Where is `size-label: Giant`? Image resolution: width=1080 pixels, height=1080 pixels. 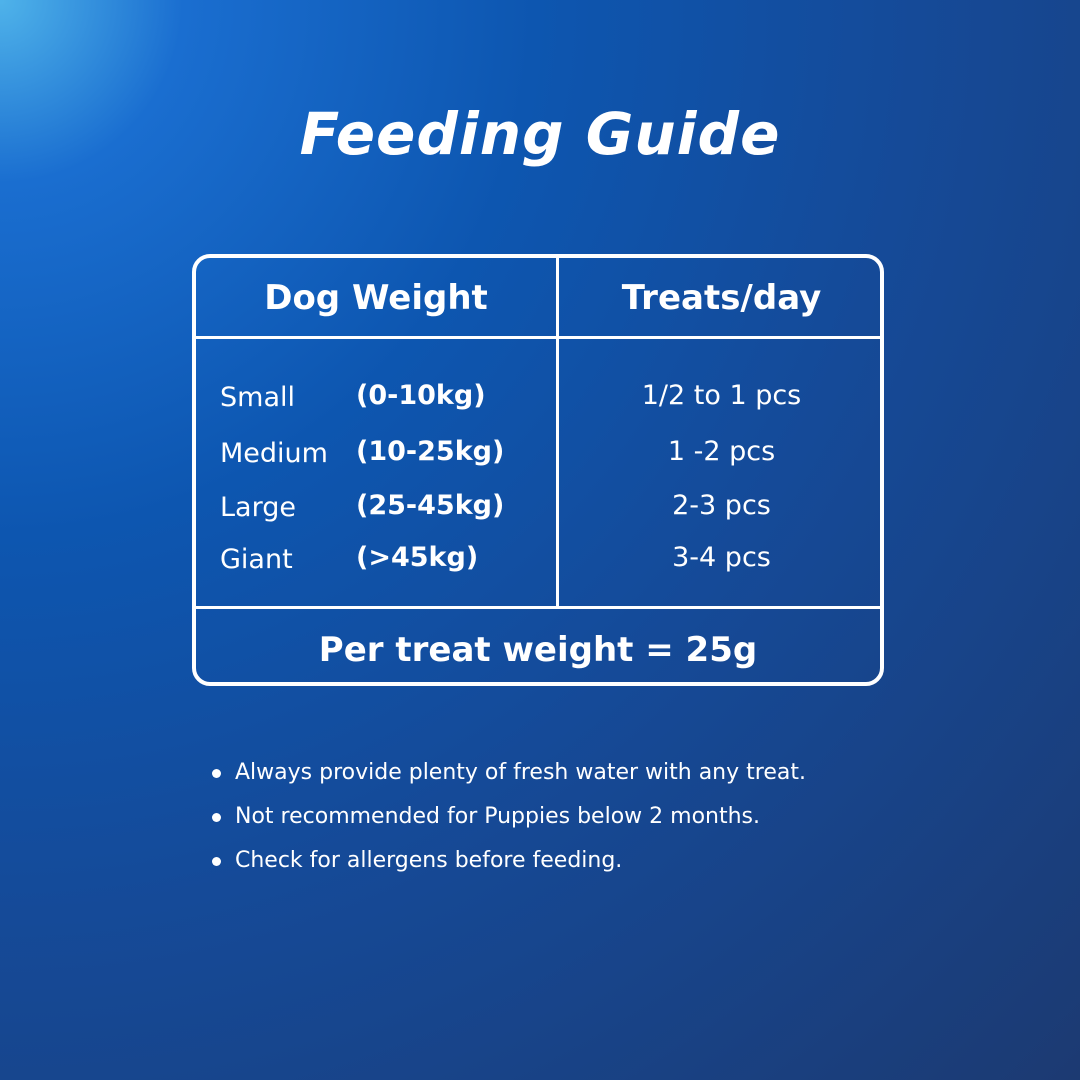 size-label: Giant is located at coordinates (256, 559).